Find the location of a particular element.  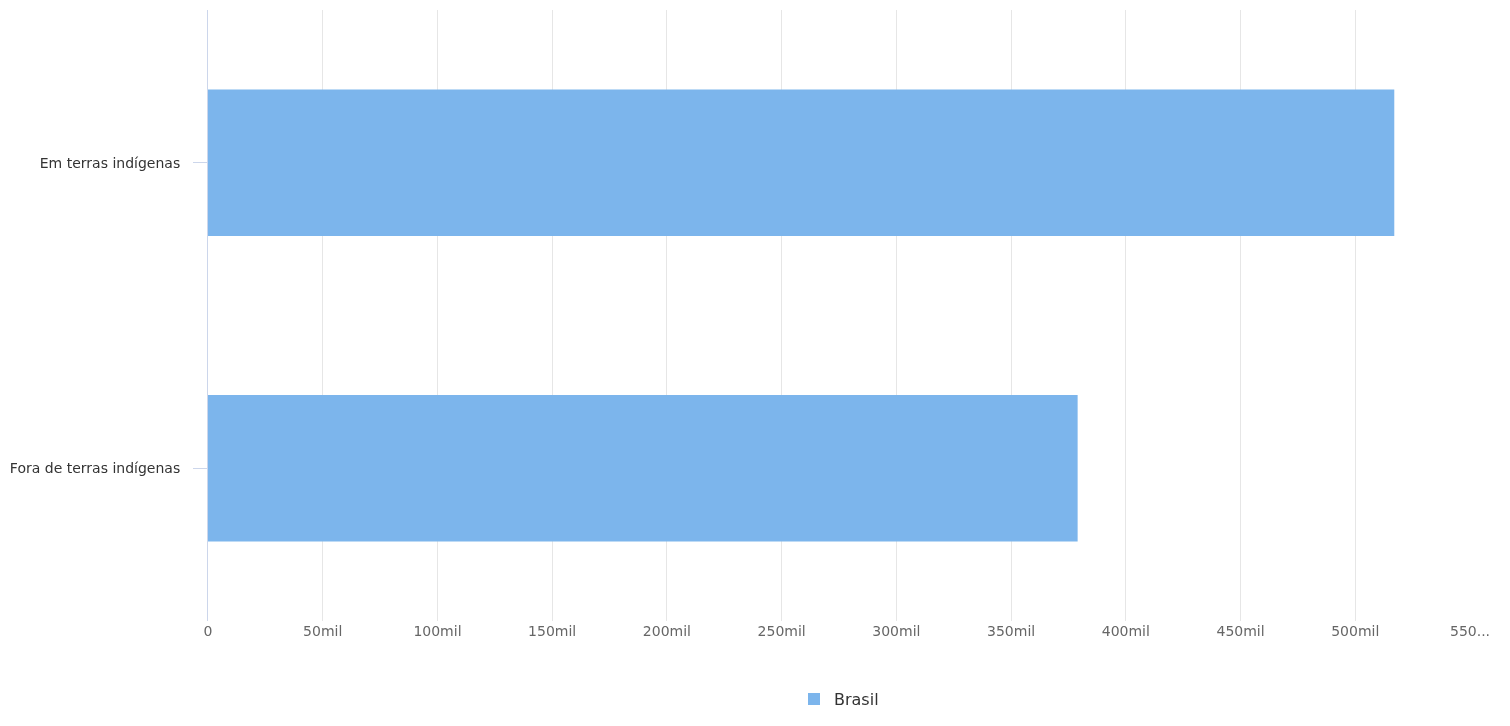

x-tick-label: 0 is located at coordinates (208, 631).